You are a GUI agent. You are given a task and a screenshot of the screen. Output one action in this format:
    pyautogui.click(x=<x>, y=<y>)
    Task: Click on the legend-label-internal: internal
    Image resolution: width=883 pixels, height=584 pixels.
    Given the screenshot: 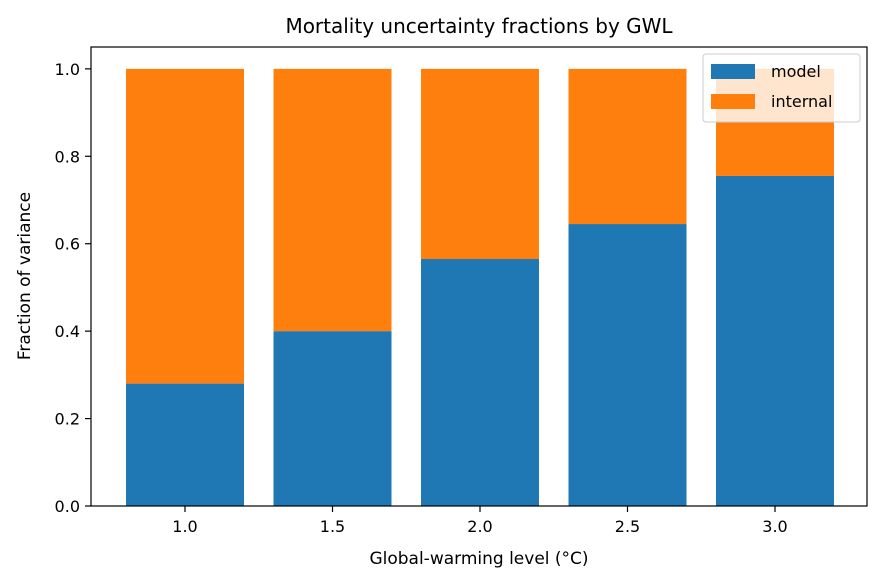 What is the action you would take?
    pyautogui.click(x=801, y=101)
    